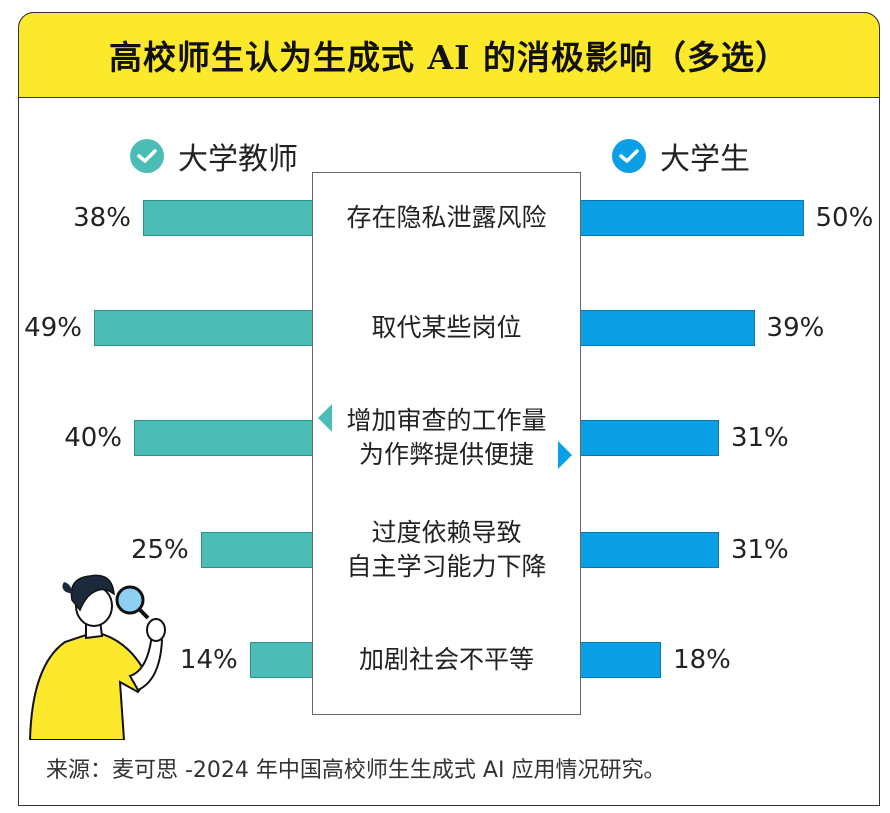 Image resolution: width=890 pixels, height=813 pixels. What do you see at coordinates (238, 159) in the screenshot?
I see `legend-teacher-label: 大学教师` at bounding box center [238, 159].